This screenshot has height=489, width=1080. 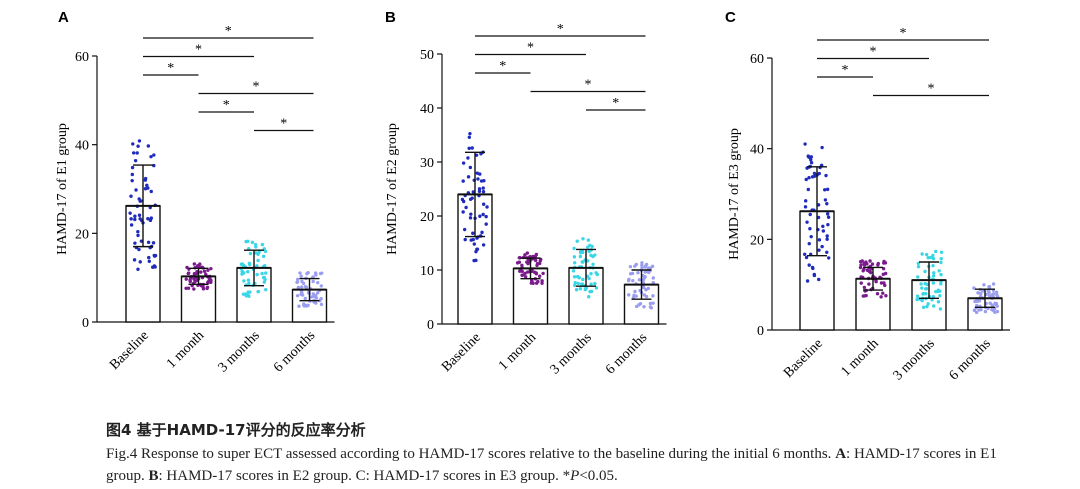 What do you see at coordinates (970, 359) in the screenshot?
I see `x-tick-label: 6 months` at bounding box center [970, 359].